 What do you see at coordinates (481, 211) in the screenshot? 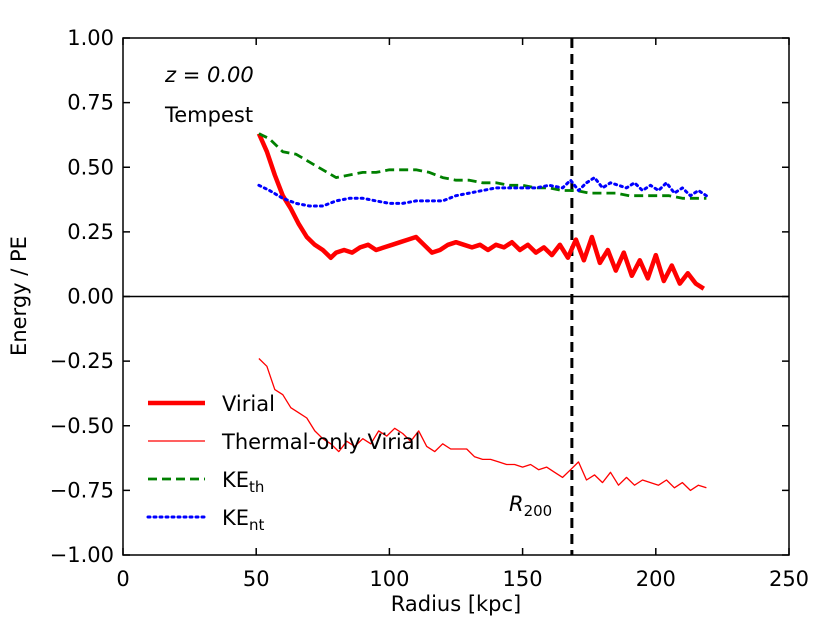
I see `virial-line` at bounding box center [481, 211].